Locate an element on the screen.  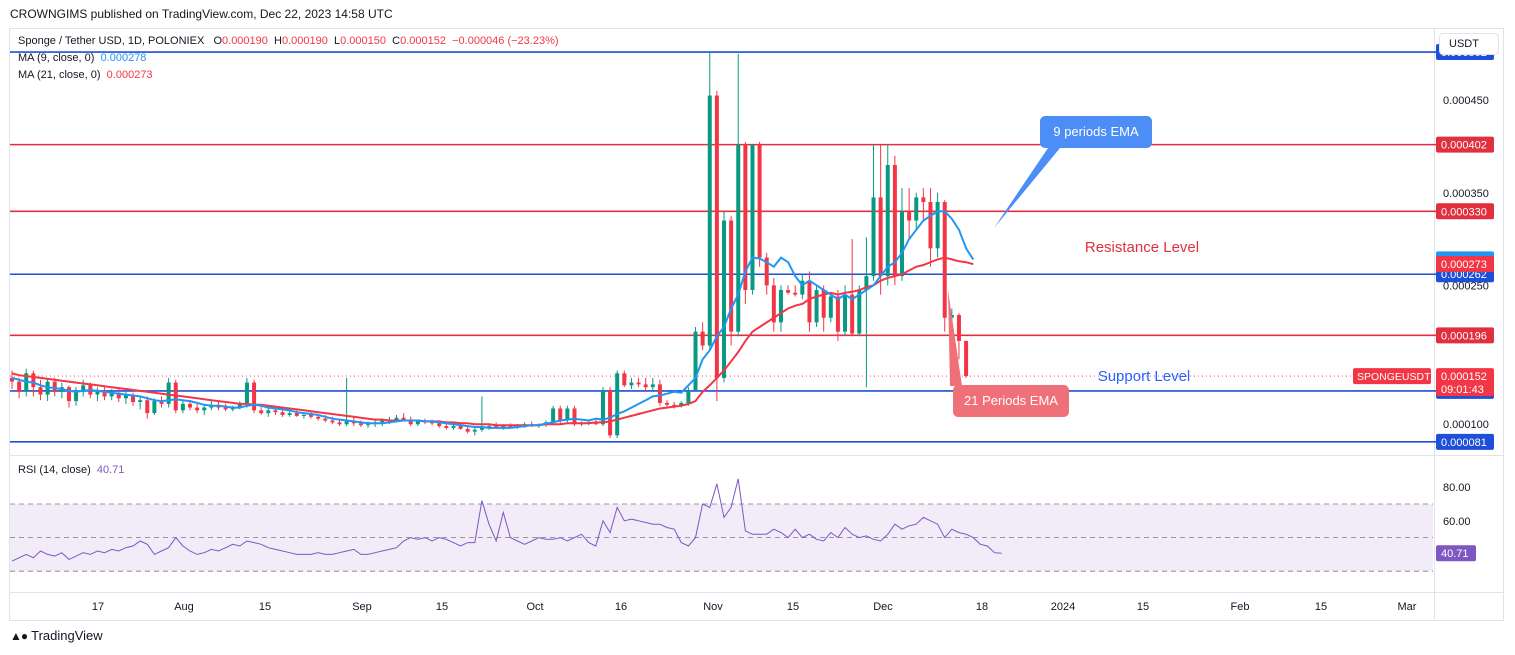
low-label: L is located at coordinates (337, 41).